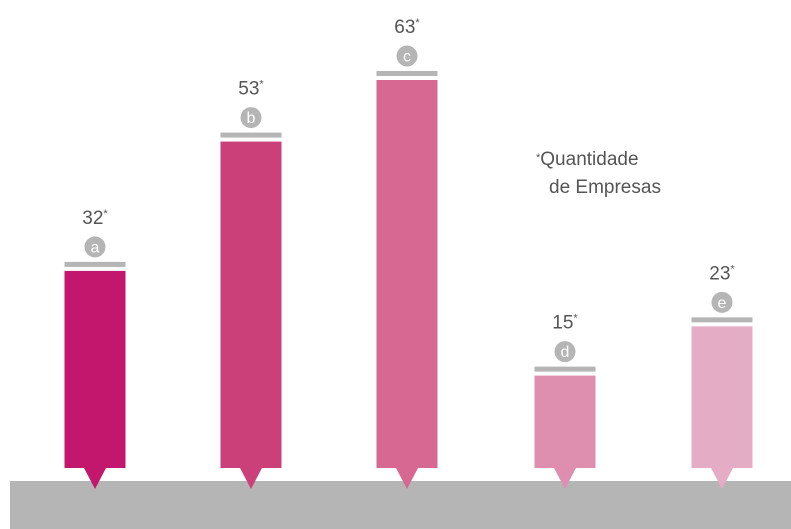 The image size is (791, 529). I want to click on note-line-2: de Empresas, so click(605, 187).